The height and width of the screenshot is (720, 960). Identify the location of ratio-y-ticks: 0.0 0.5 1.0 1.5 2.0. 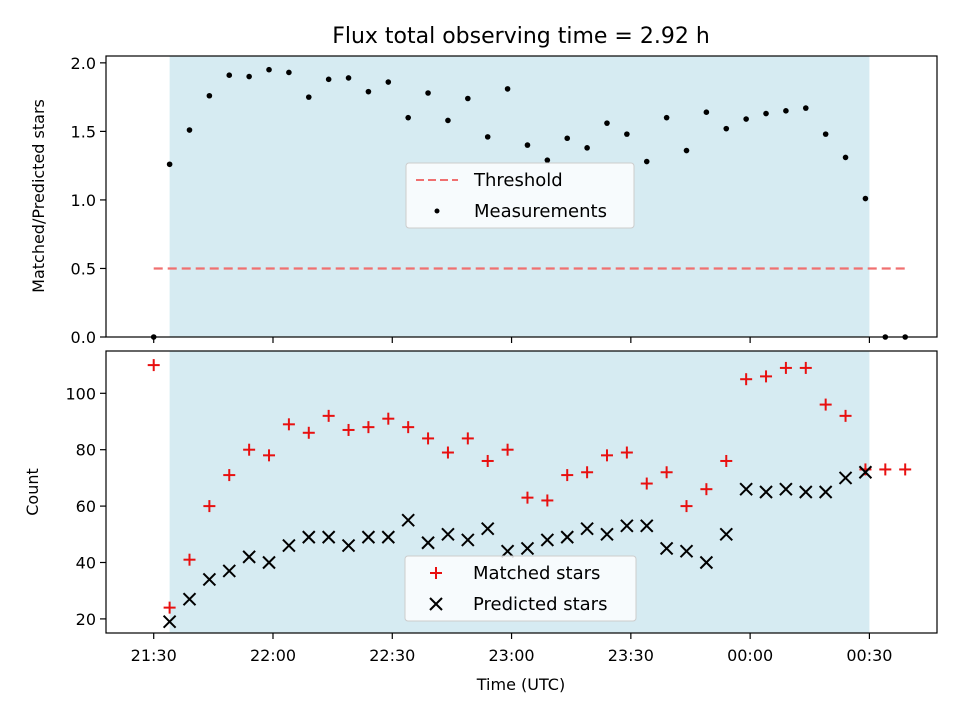
(88, 200).